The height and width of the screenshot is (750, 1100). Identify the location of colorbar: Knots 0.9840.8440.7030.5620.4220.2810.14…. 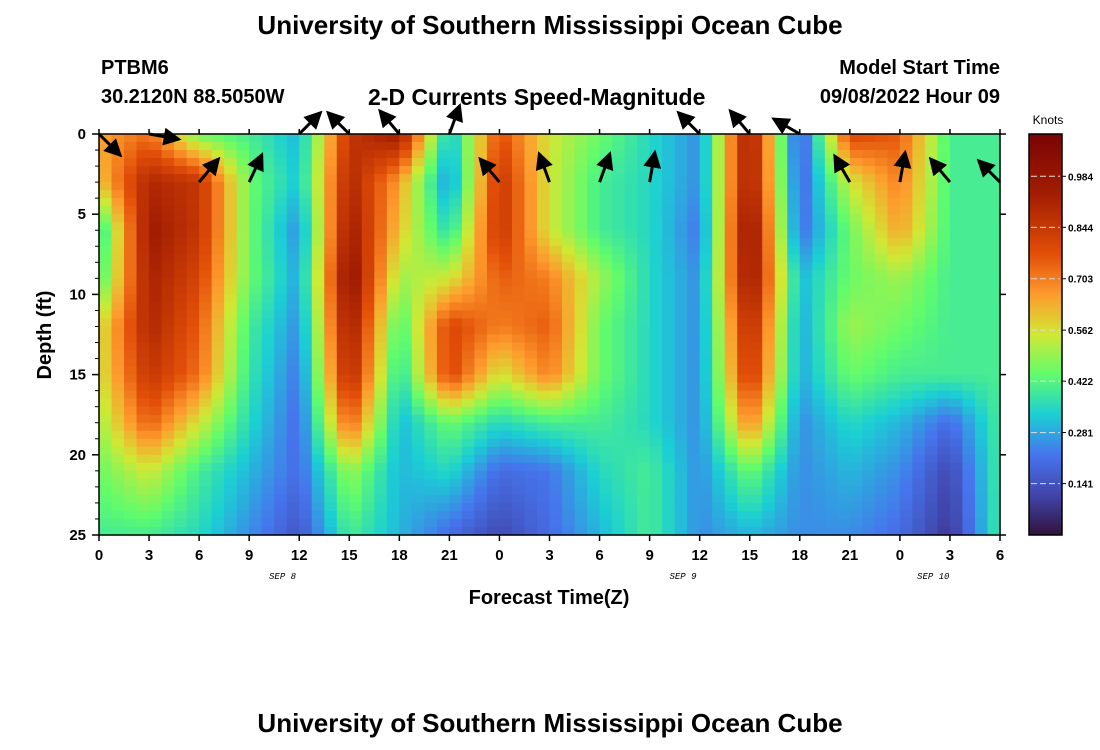
(1060, 324).